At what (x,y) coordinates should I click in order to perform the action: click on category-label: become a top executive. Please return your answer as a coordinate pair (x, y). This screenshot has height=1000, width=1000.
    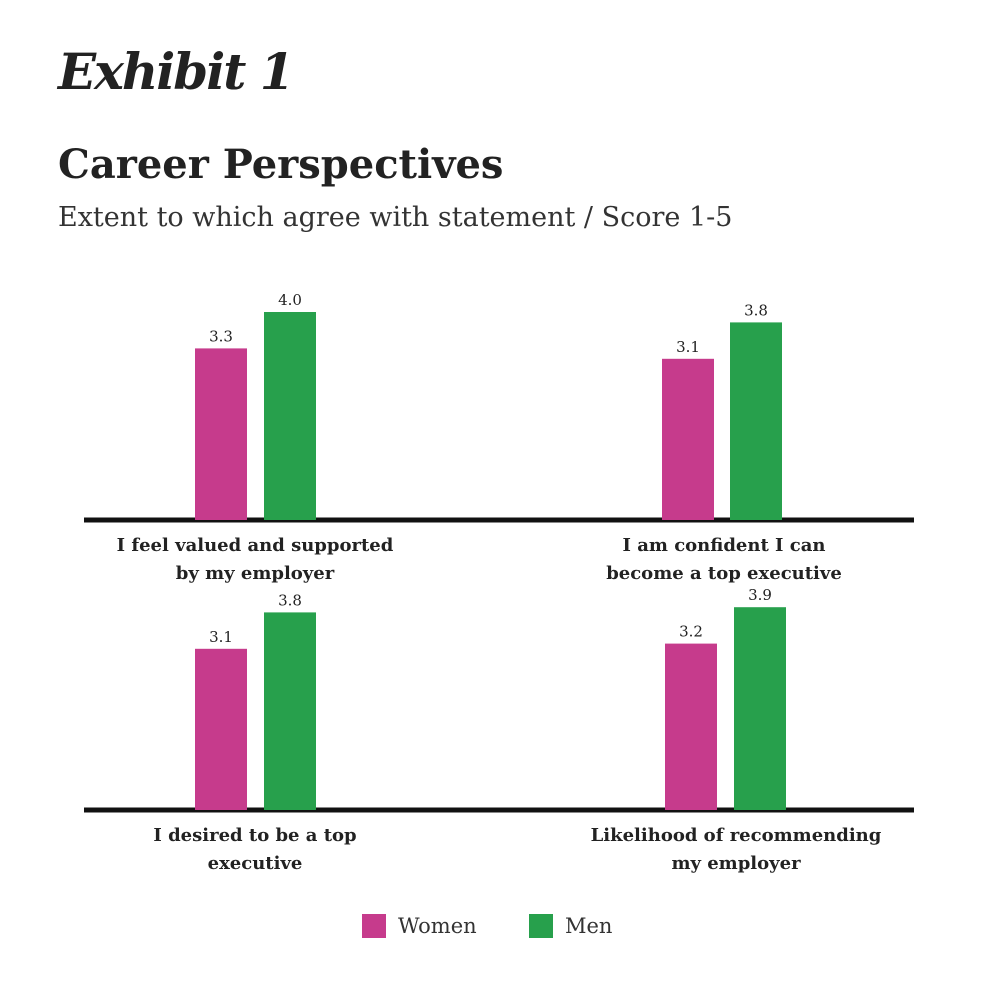
    Looking at the image, I should click on (724, 573).